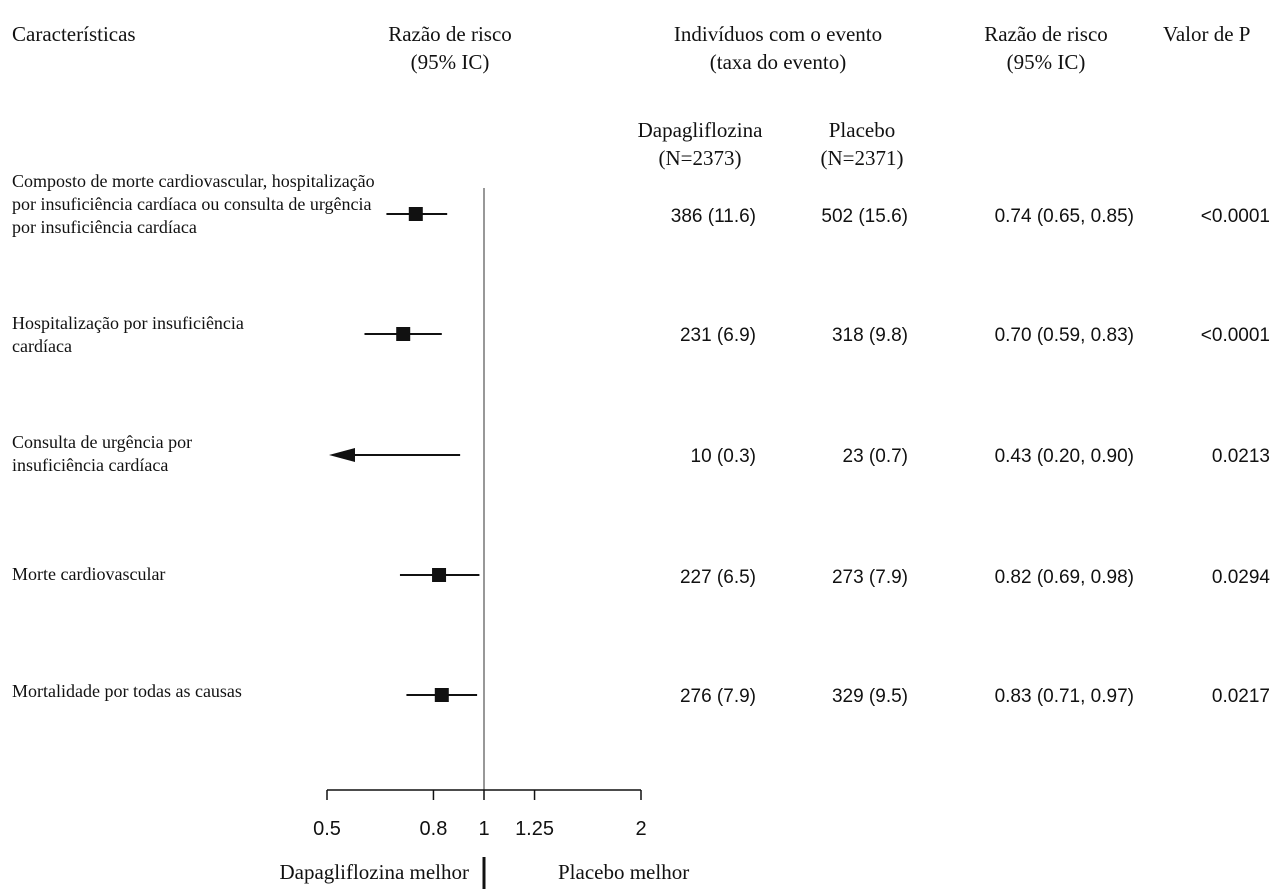  I want to click on header-hr-column-line2: (95% IC), so click(1046, 62).